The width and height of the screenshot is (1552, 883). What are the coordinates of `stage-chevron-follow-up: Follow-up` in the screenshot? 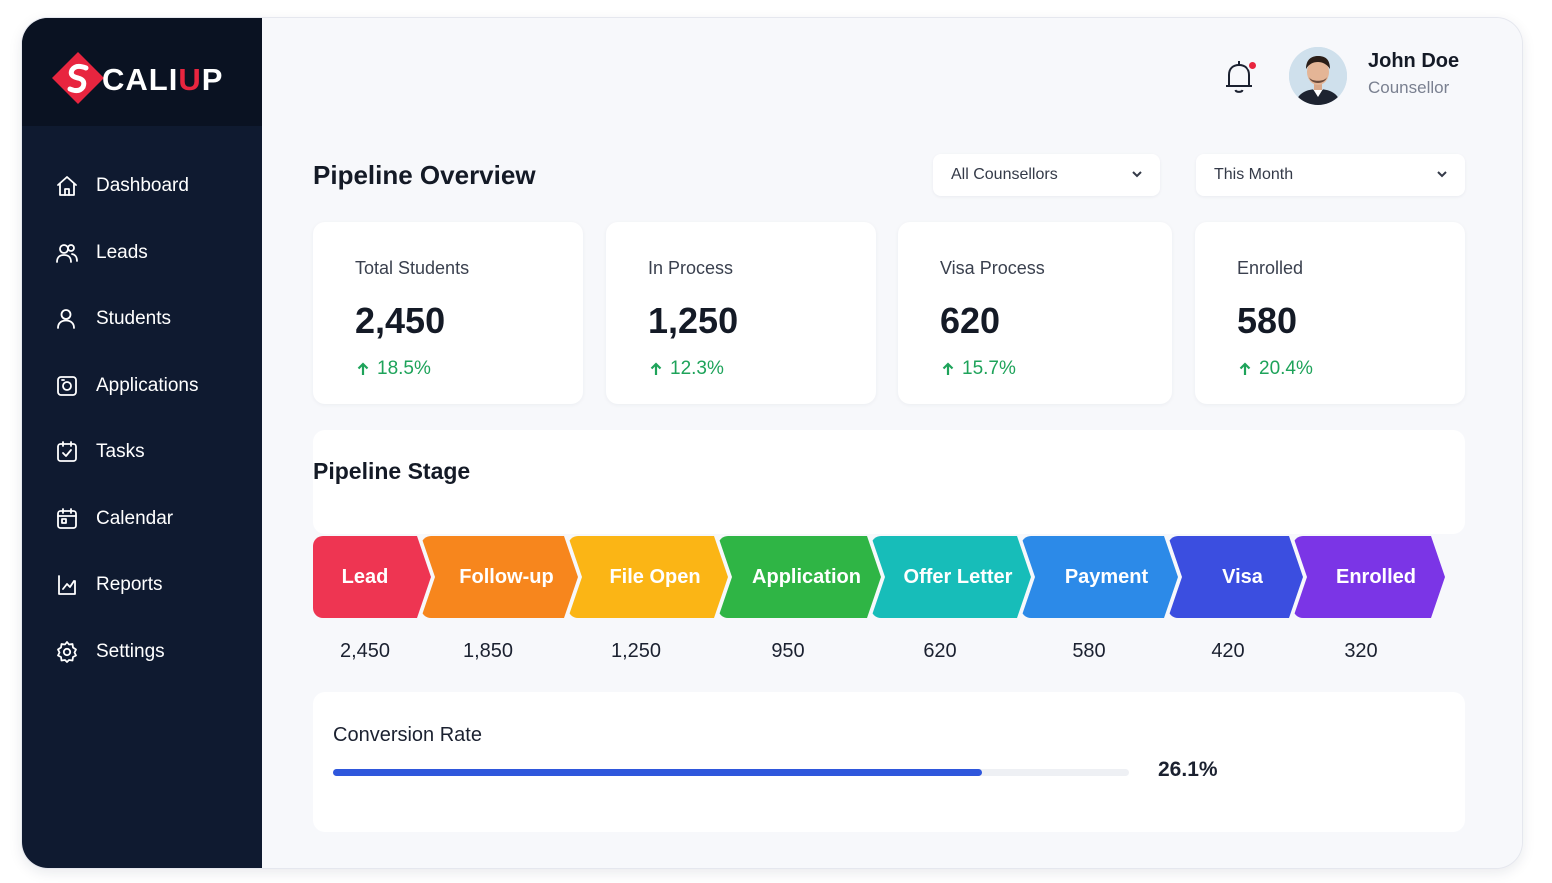 It's located at (499, 577).